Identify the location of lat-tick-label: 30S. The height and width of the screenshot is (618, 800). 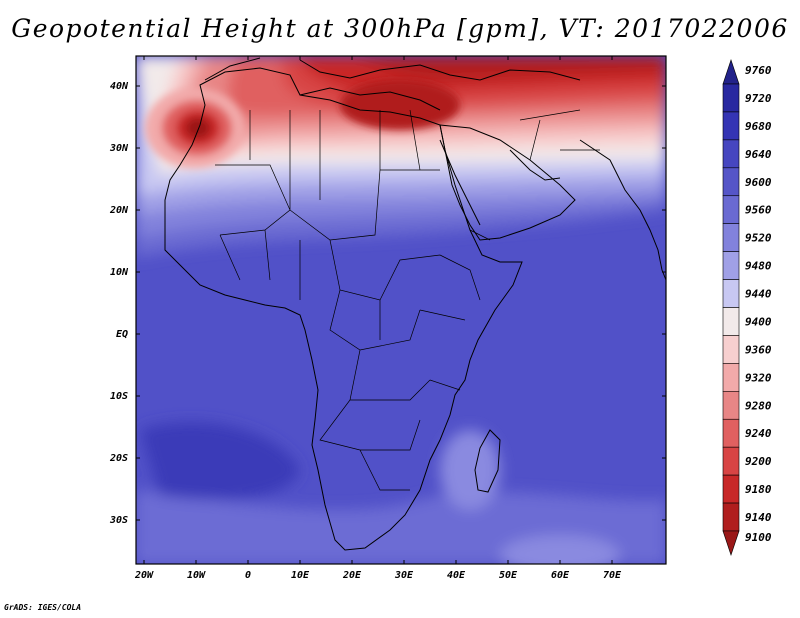
(118, 520).